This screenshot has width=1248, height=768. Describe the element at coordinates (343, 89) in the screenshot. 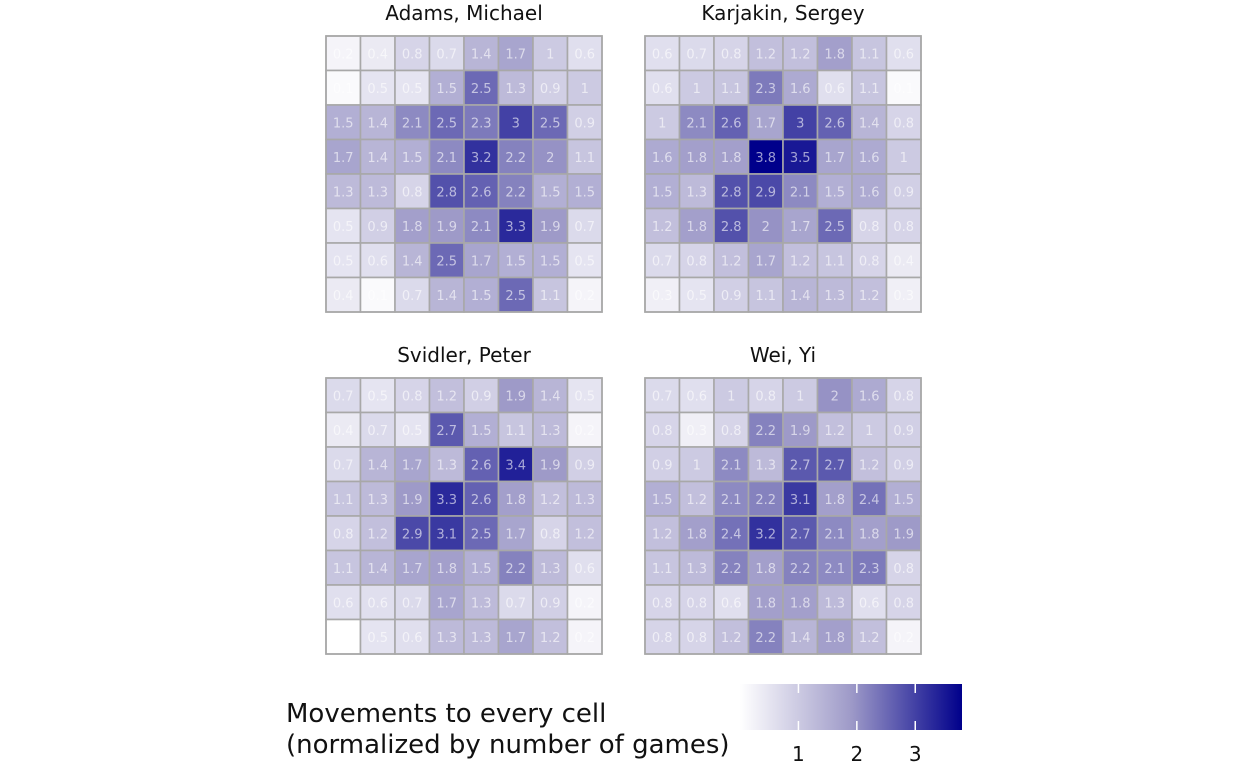

I see `cell-value-label: 0.1` at that location.